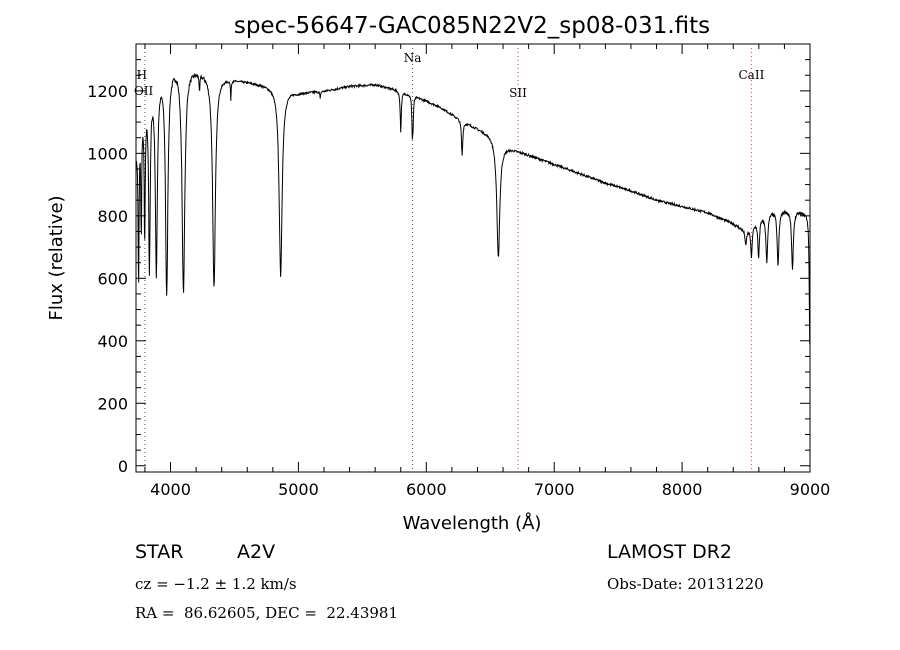 Image resolution: width=900 pixels, height=650 pixels. What do you see at coordinates (170, 489) in the screenshot?
I see `x-tick-label: 4000` at bounding box center [170, 489].